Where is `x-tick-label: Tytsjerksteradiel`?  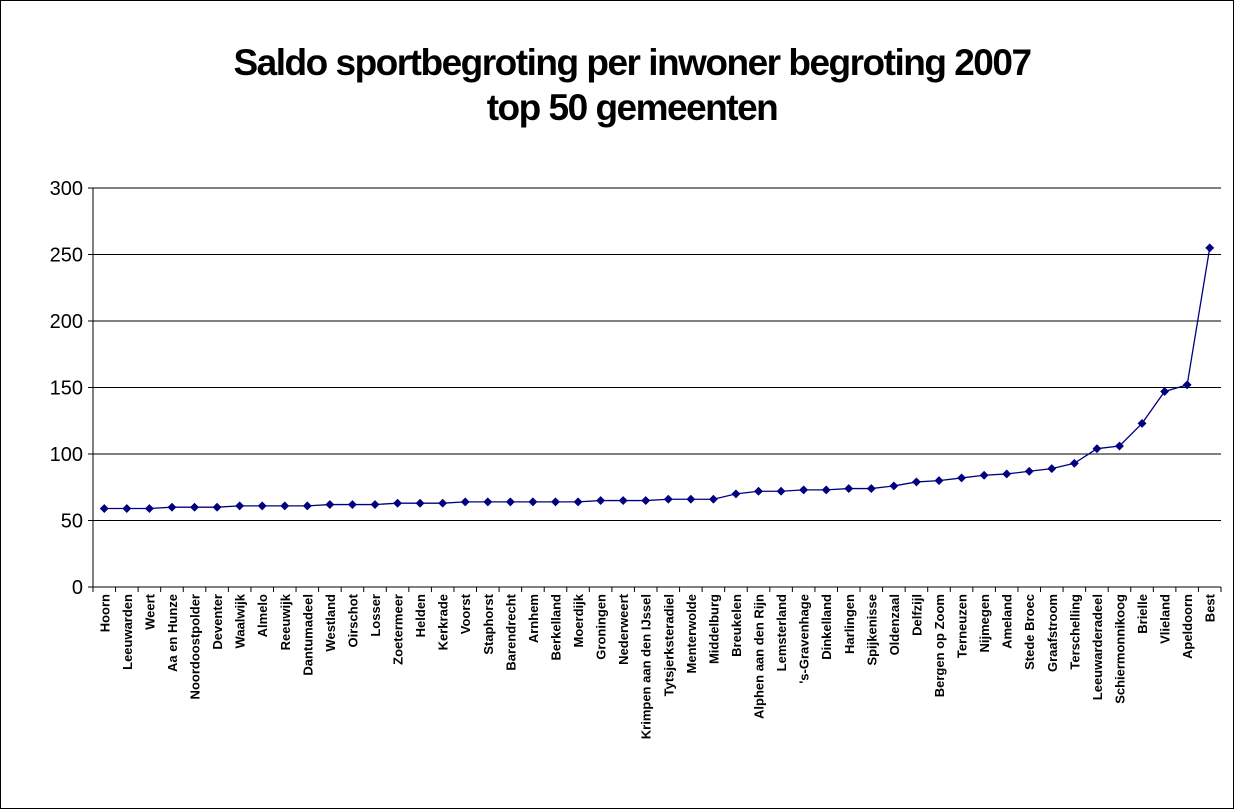
x-tick-label: Tytsjerksteradiel is located at coordinates (668, 645).